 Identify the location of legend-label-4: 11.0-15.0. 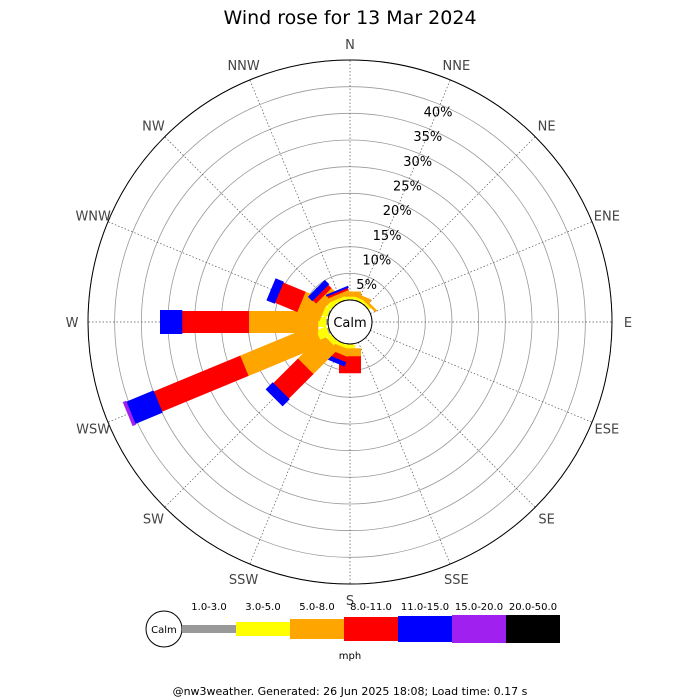
(425, 607).